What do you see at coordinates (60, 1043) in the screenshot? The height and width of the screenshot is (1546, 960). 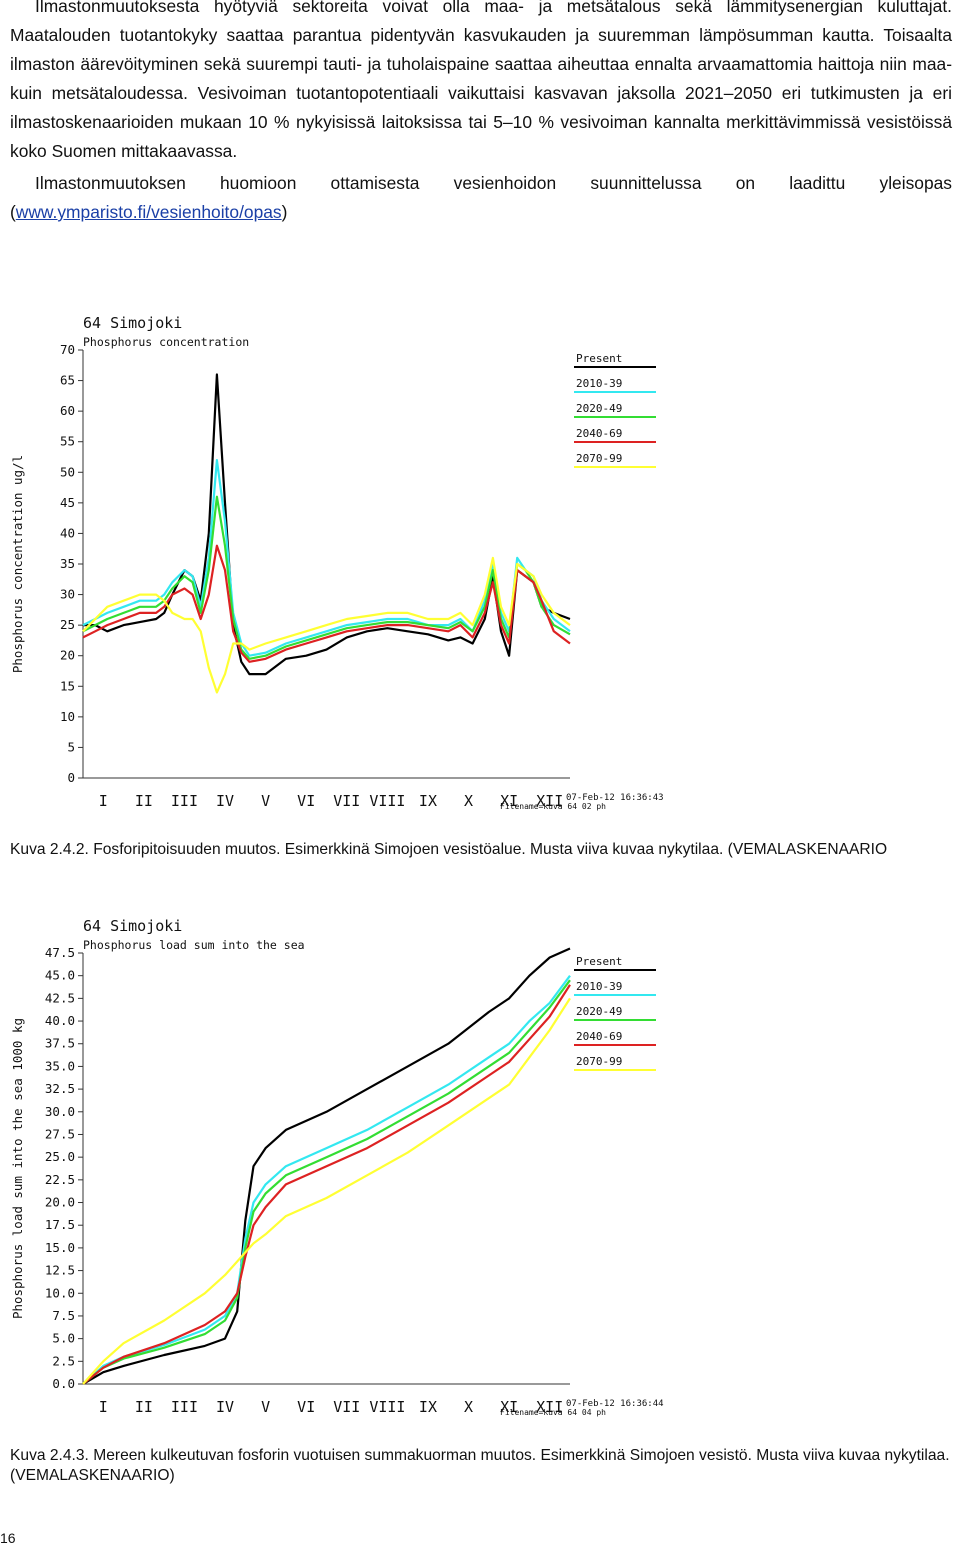 I see `y-tick-label: 37.5` at bounding box center [60, 1043].